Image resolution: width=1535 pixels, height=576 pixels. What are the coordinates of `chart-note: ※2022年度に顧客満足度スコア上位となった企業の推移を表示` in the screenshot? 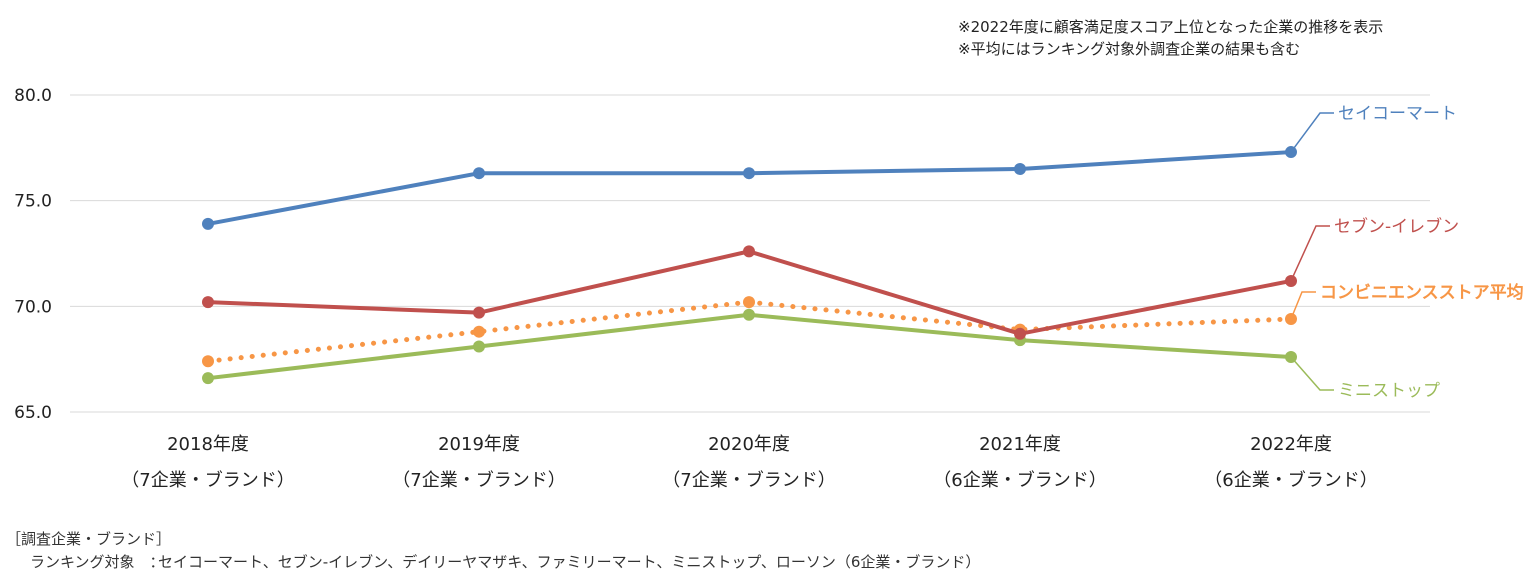 It's located at (1171, 27).